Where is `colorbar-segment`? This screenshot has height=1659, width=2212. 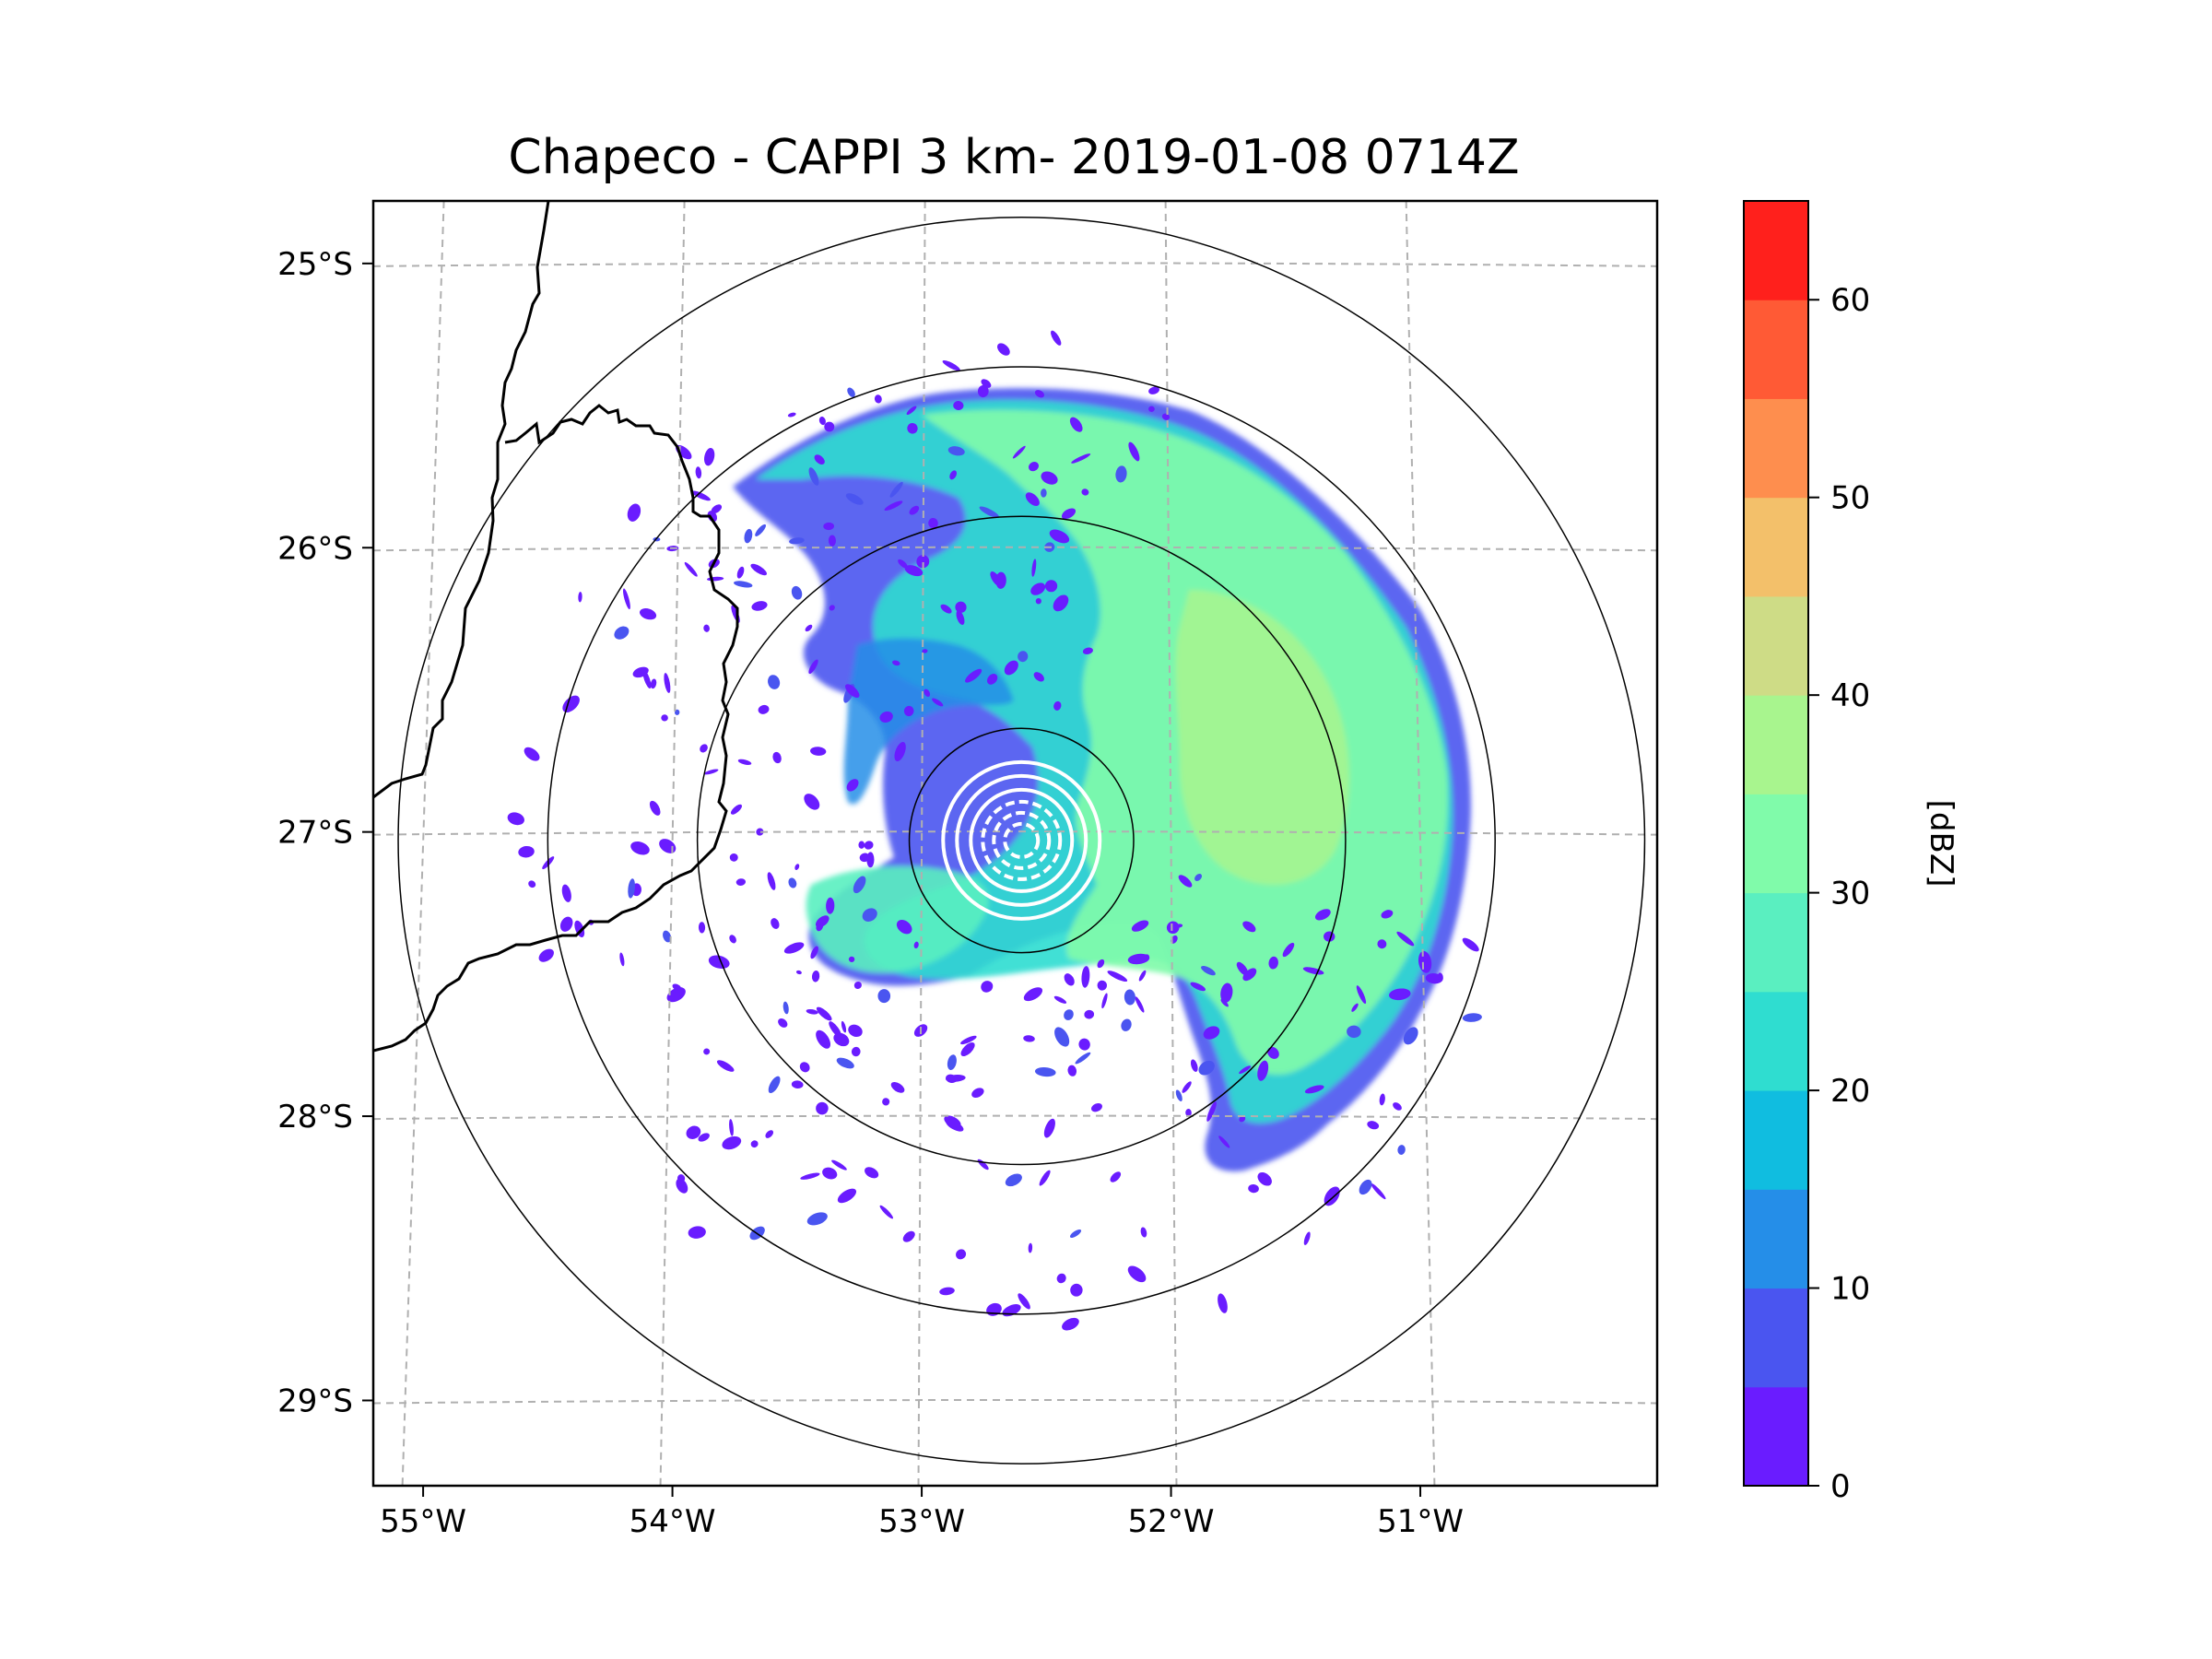 colorbar-segment is located at coordinates (1776, 1041).